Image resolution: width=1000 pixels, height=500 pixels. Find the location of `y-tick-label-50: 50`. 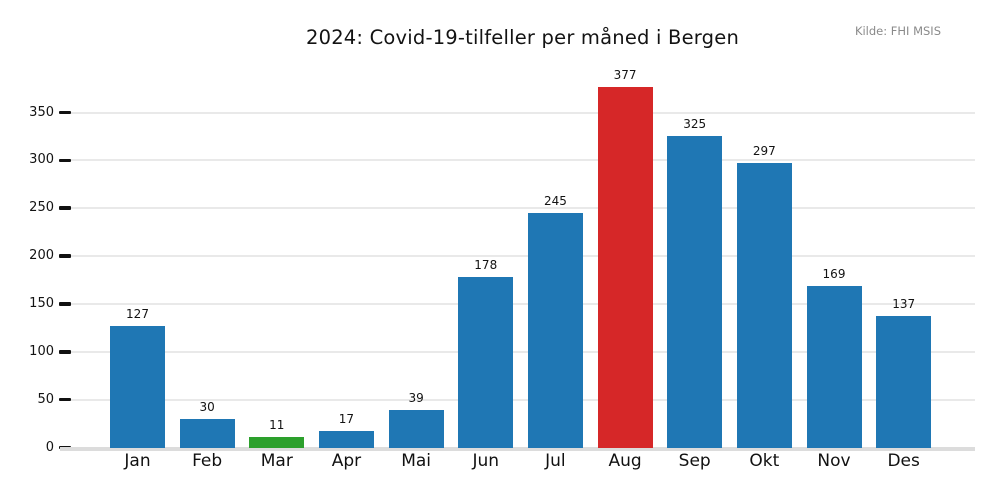

y-tick-label-50: 50 is located at coordinates (45, 399).